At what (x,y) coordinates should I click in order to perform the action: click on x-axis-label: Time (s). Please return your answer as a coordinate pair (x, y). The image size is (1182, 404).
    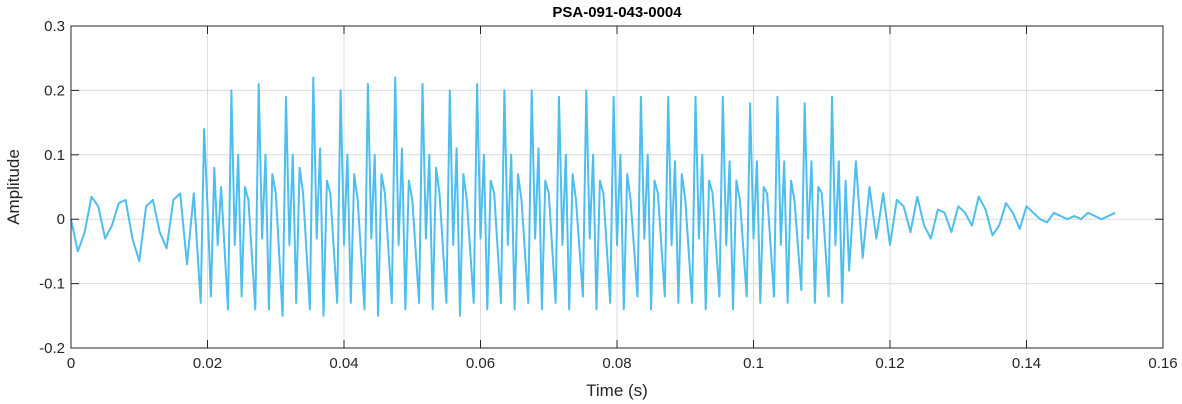
    Looking at the image, I should click on (617, 390).